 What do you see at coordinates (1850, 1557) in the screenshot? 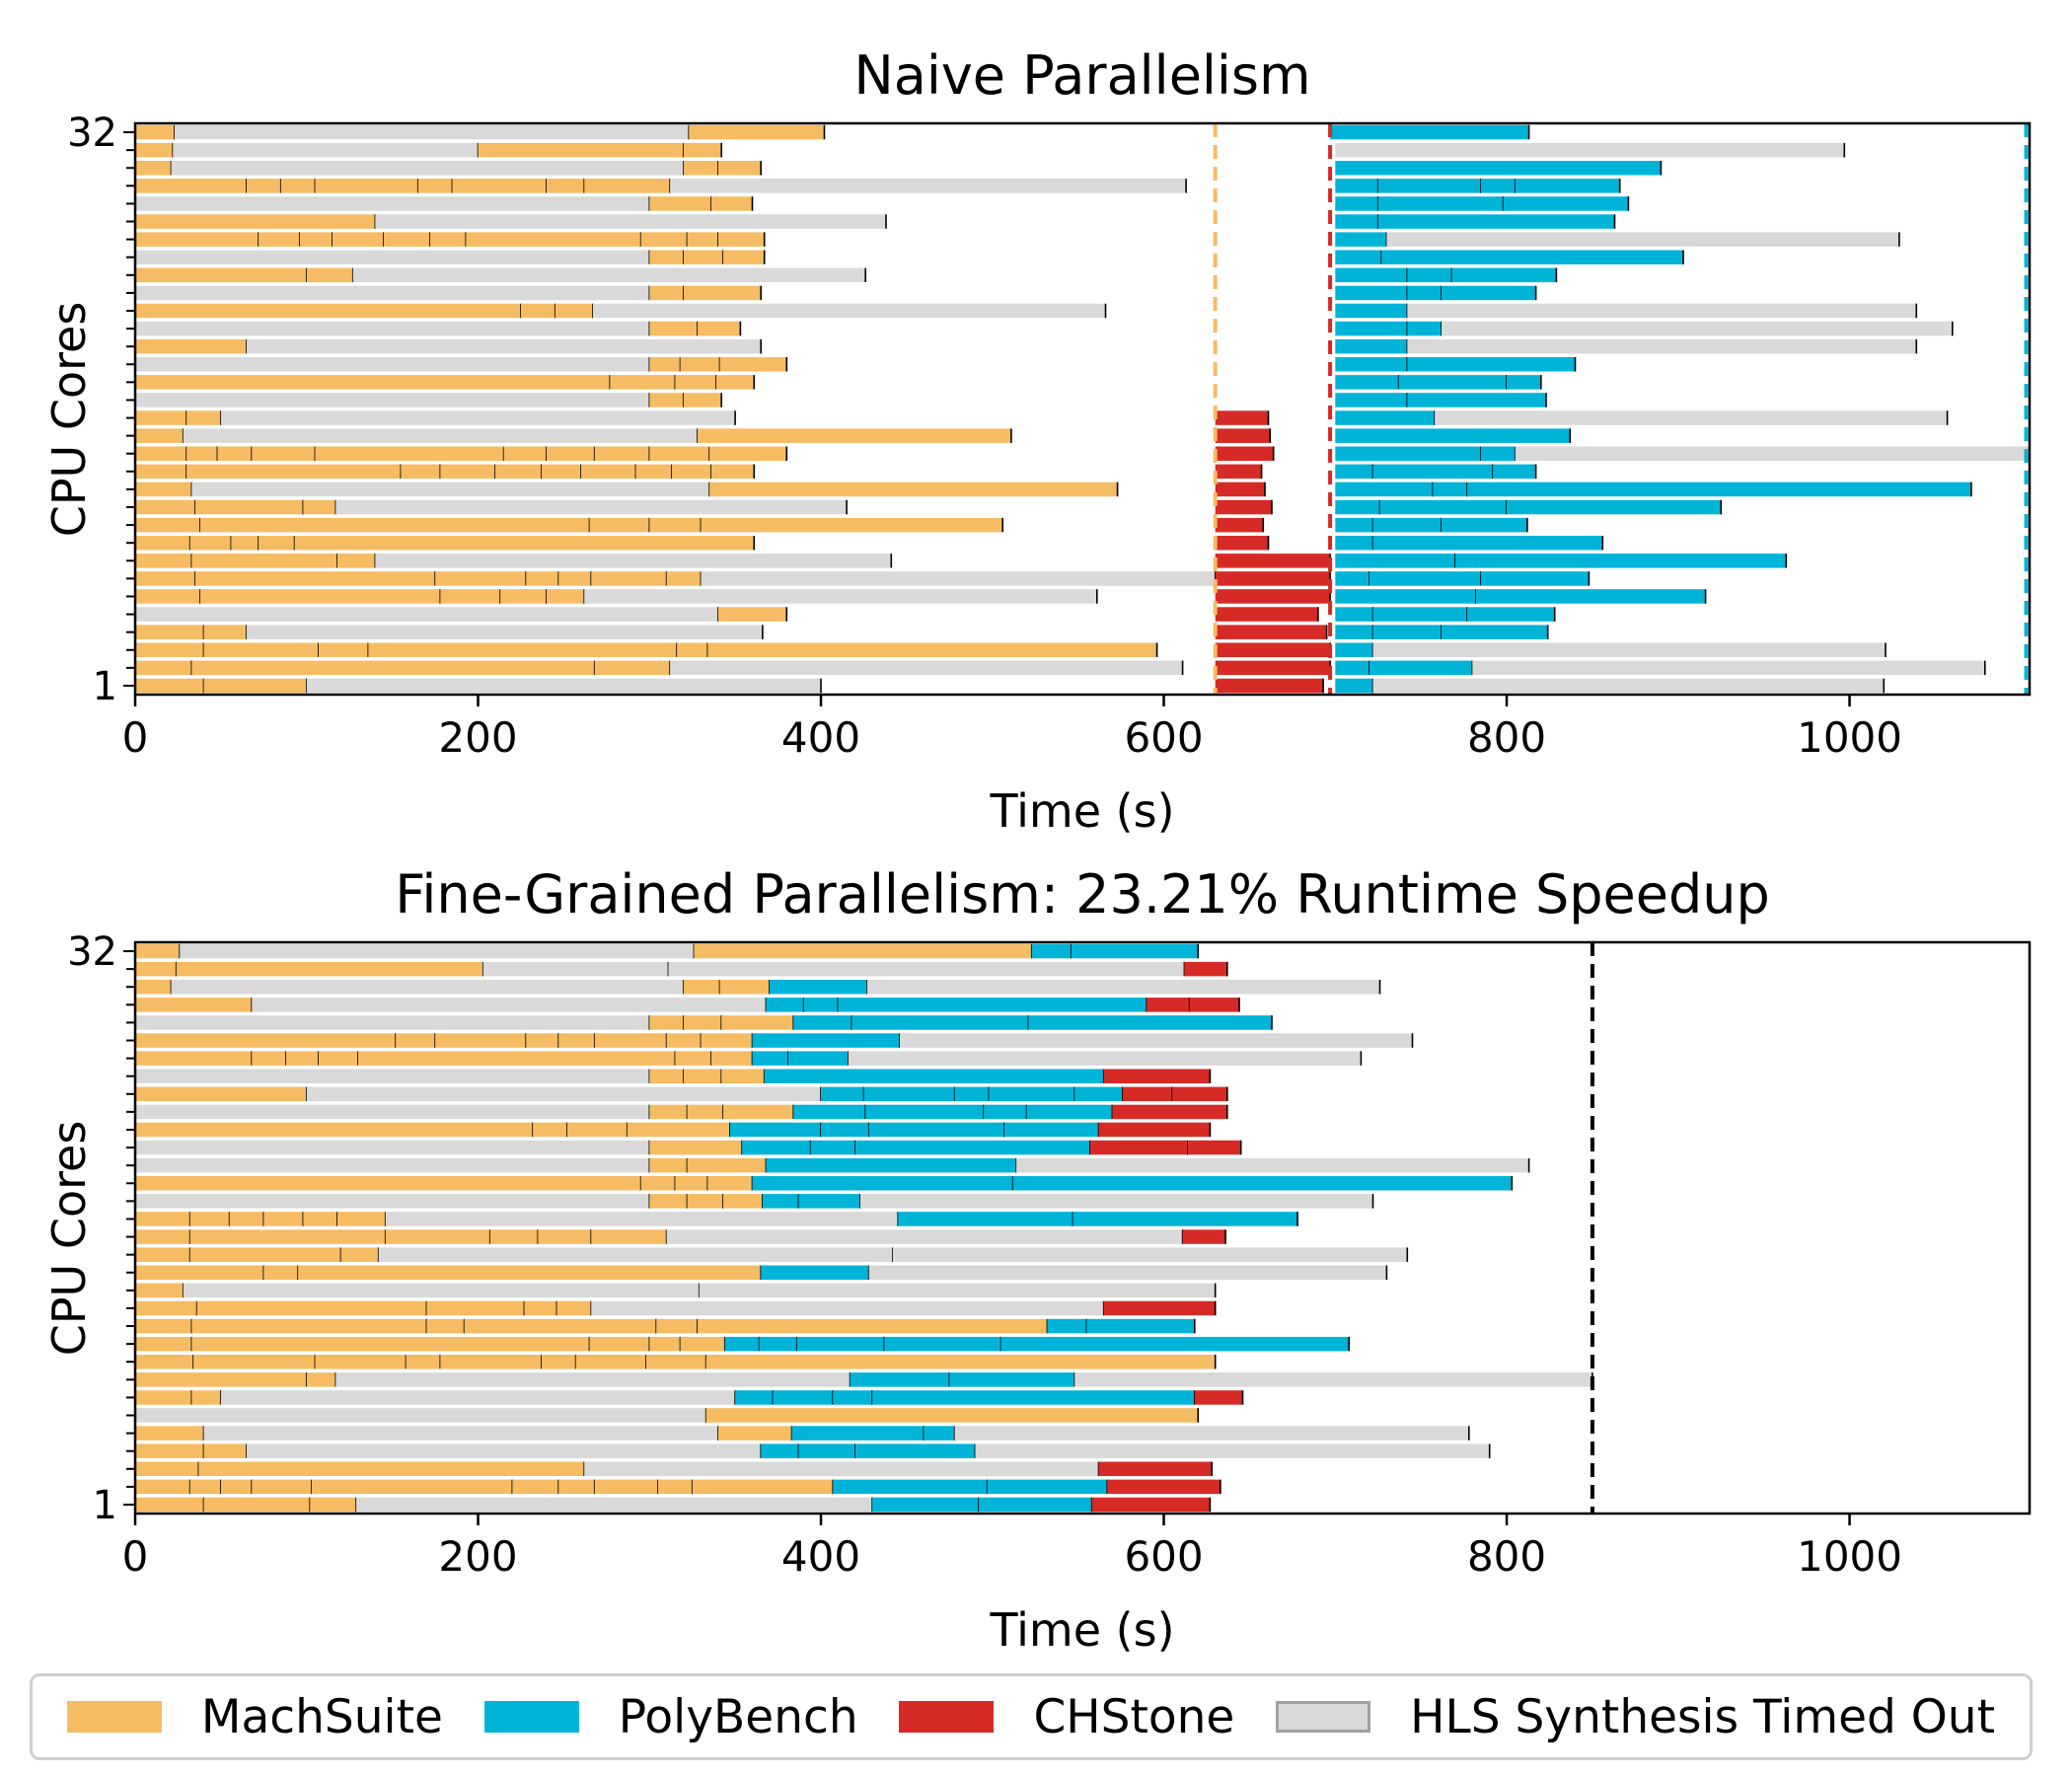
I see `x-tick-label: 1000` at bounding box center [1850, 1557].